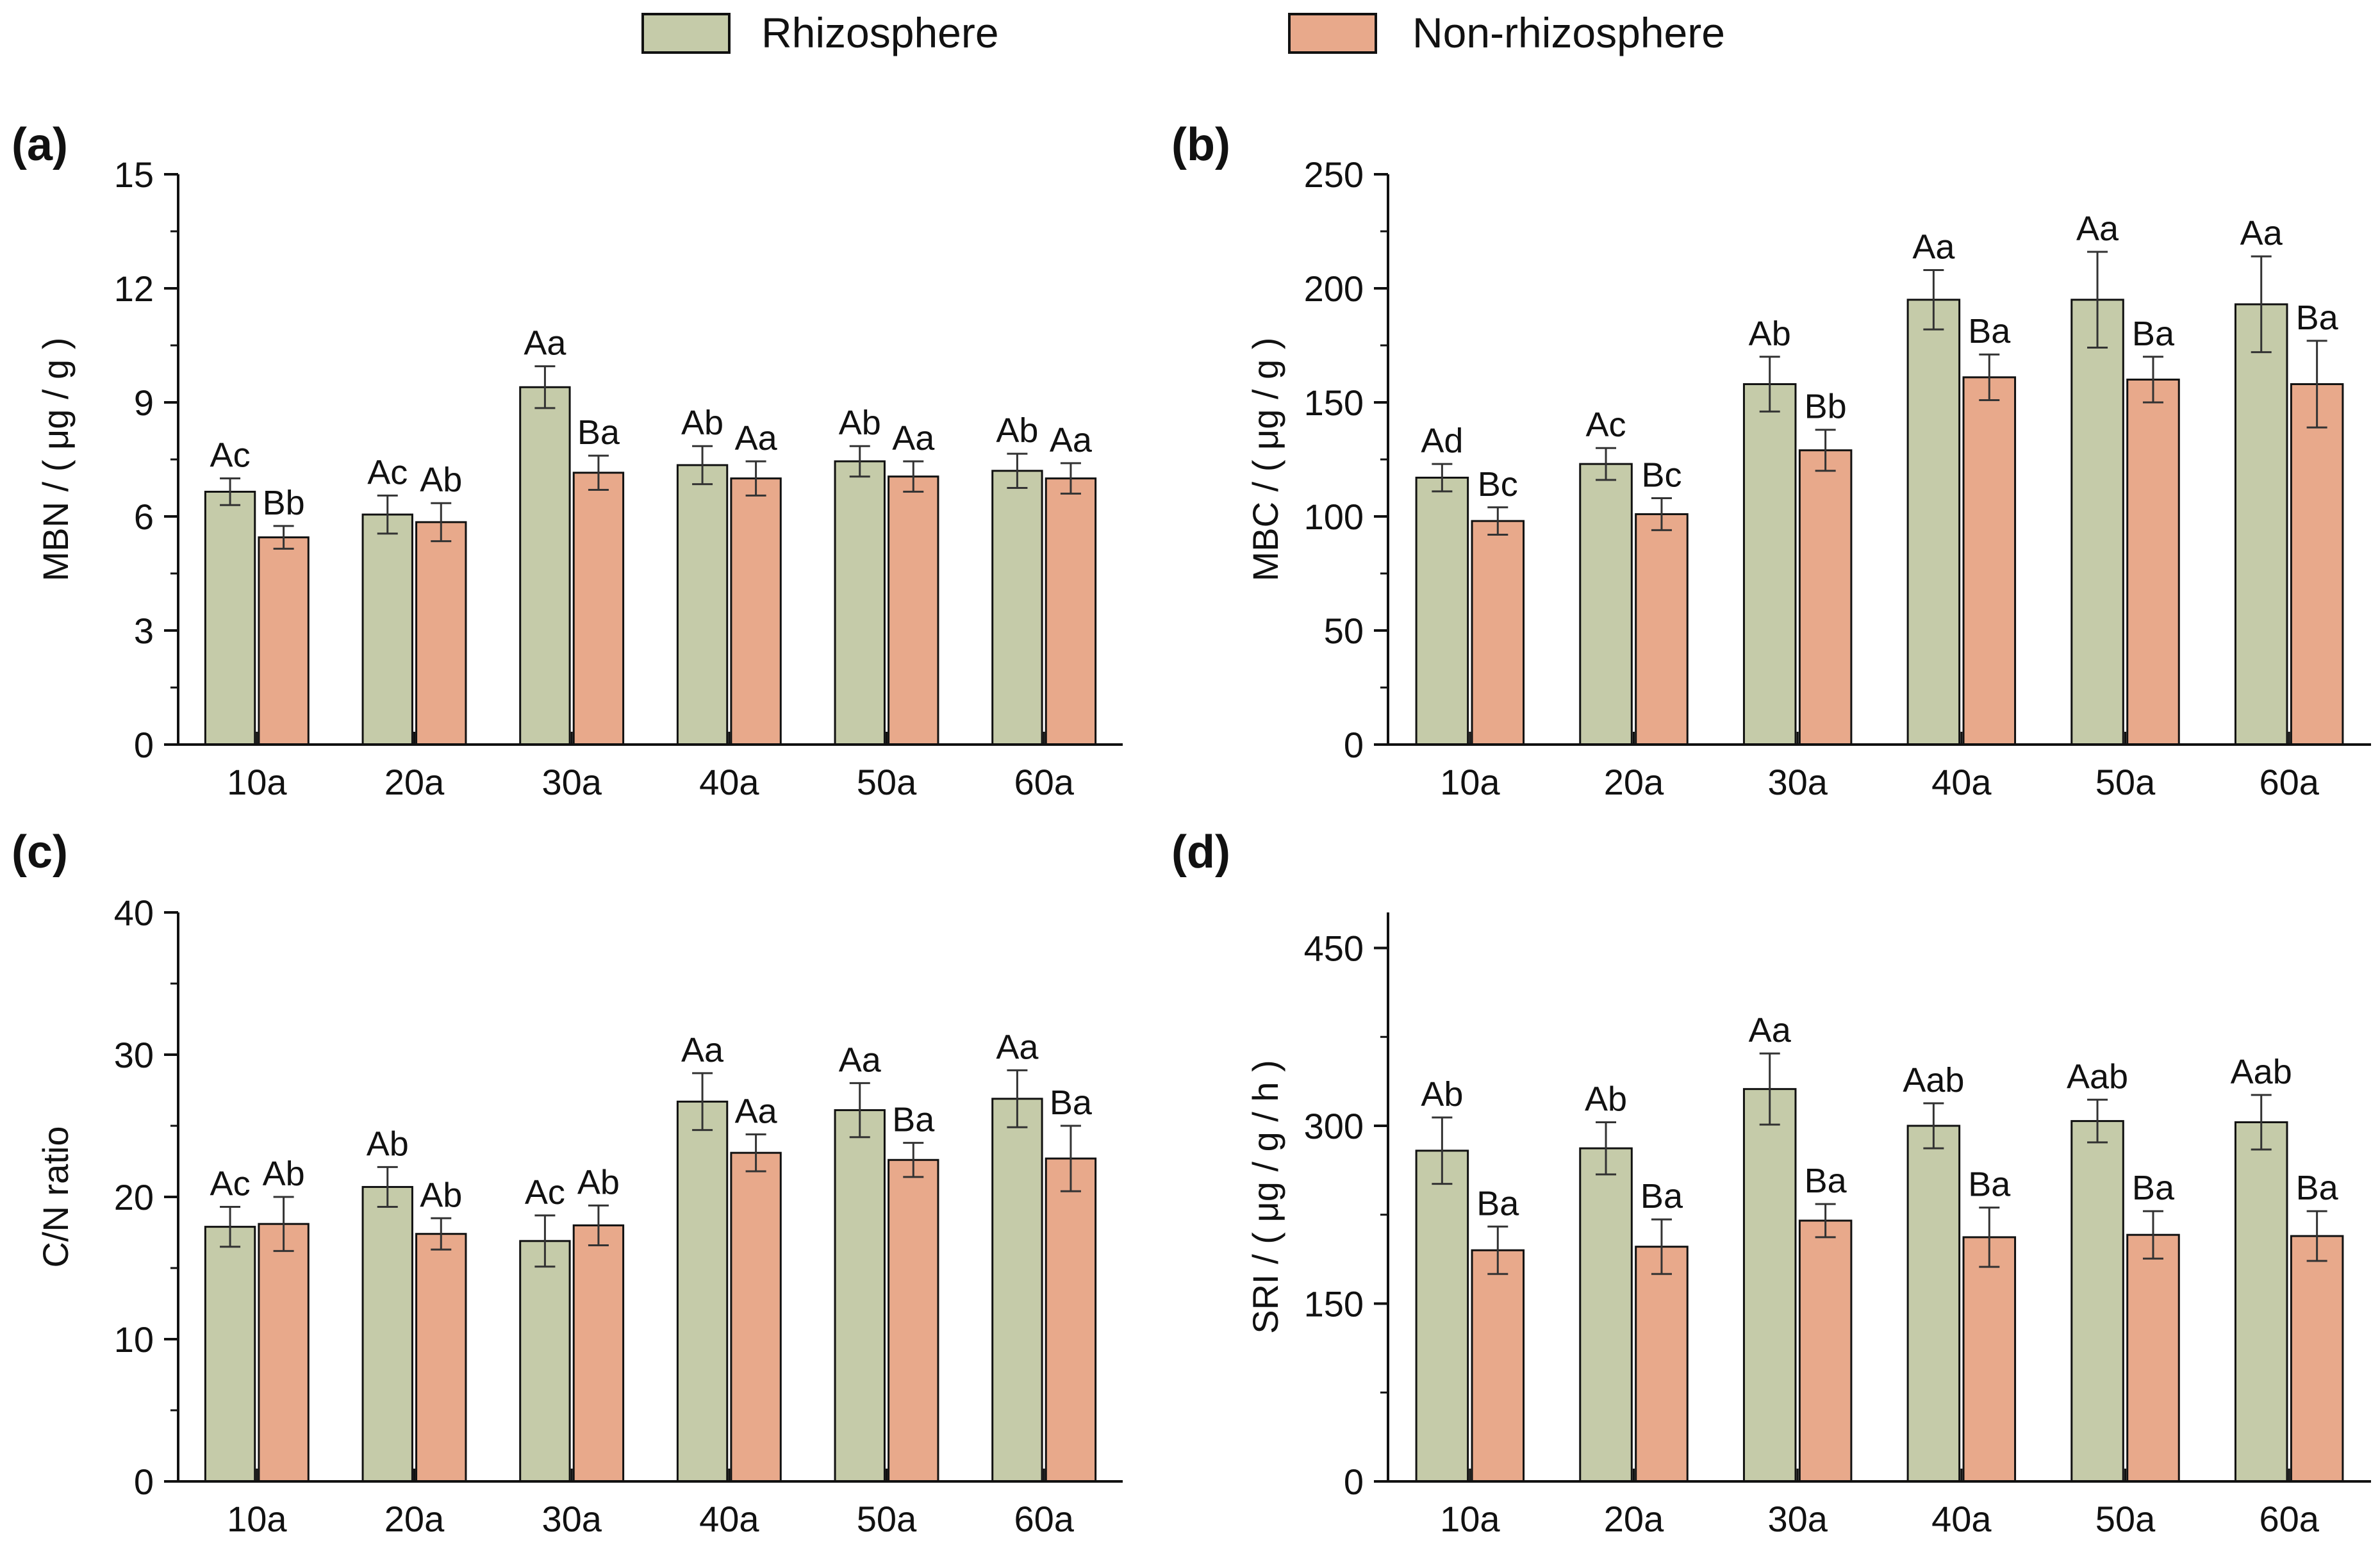 Image resolution: width=2380 pixels, height=1541 pixels. Describe the element at coordinates (134, 288) in the screenshot. I see `y-tick-label: 12` at that location.